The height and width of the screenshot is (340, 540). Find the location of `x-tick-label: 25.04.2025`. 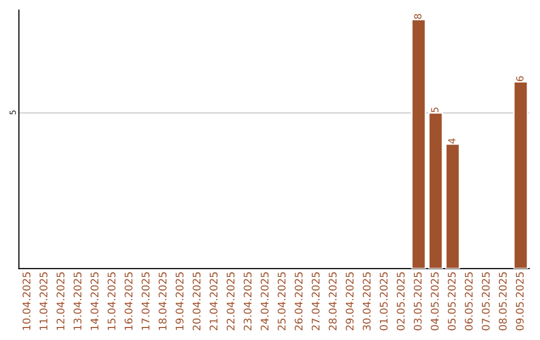

x-tick-label: 25.04.2025 is located at coordinates (282, 301).